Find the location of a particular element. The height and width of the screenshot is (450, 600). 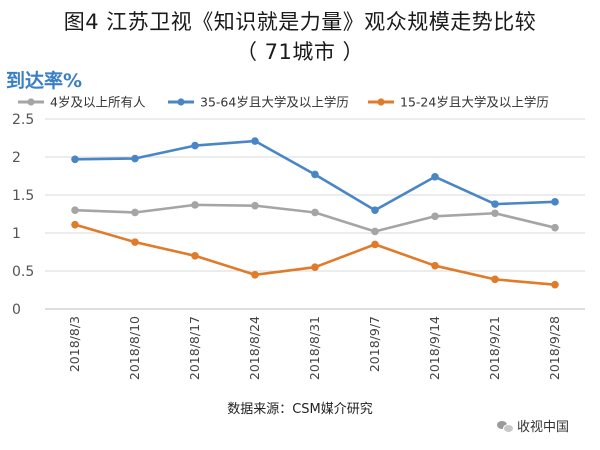

x-tick-label: 2018/8/24 is located at coordinates (254, 348).